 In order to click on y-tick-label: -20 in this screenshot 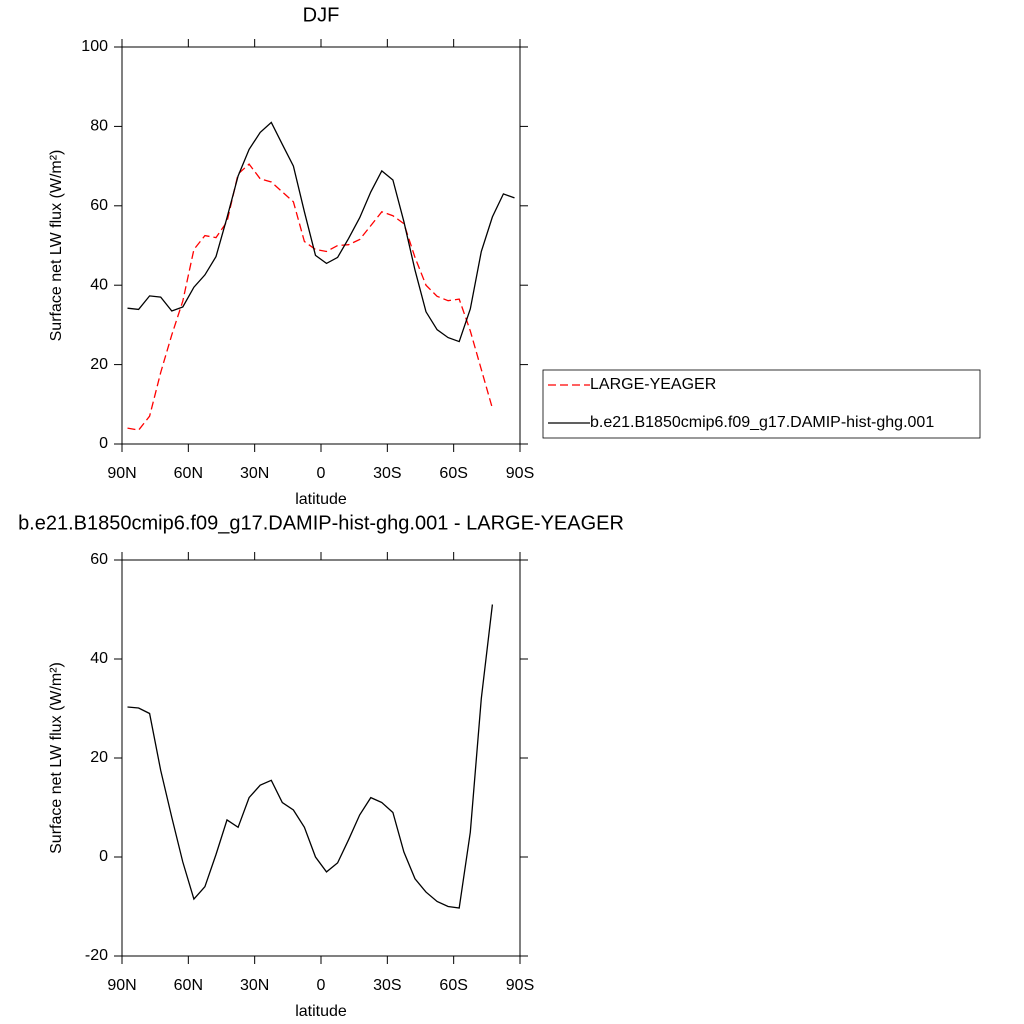, I will do `click(96, 955)`.